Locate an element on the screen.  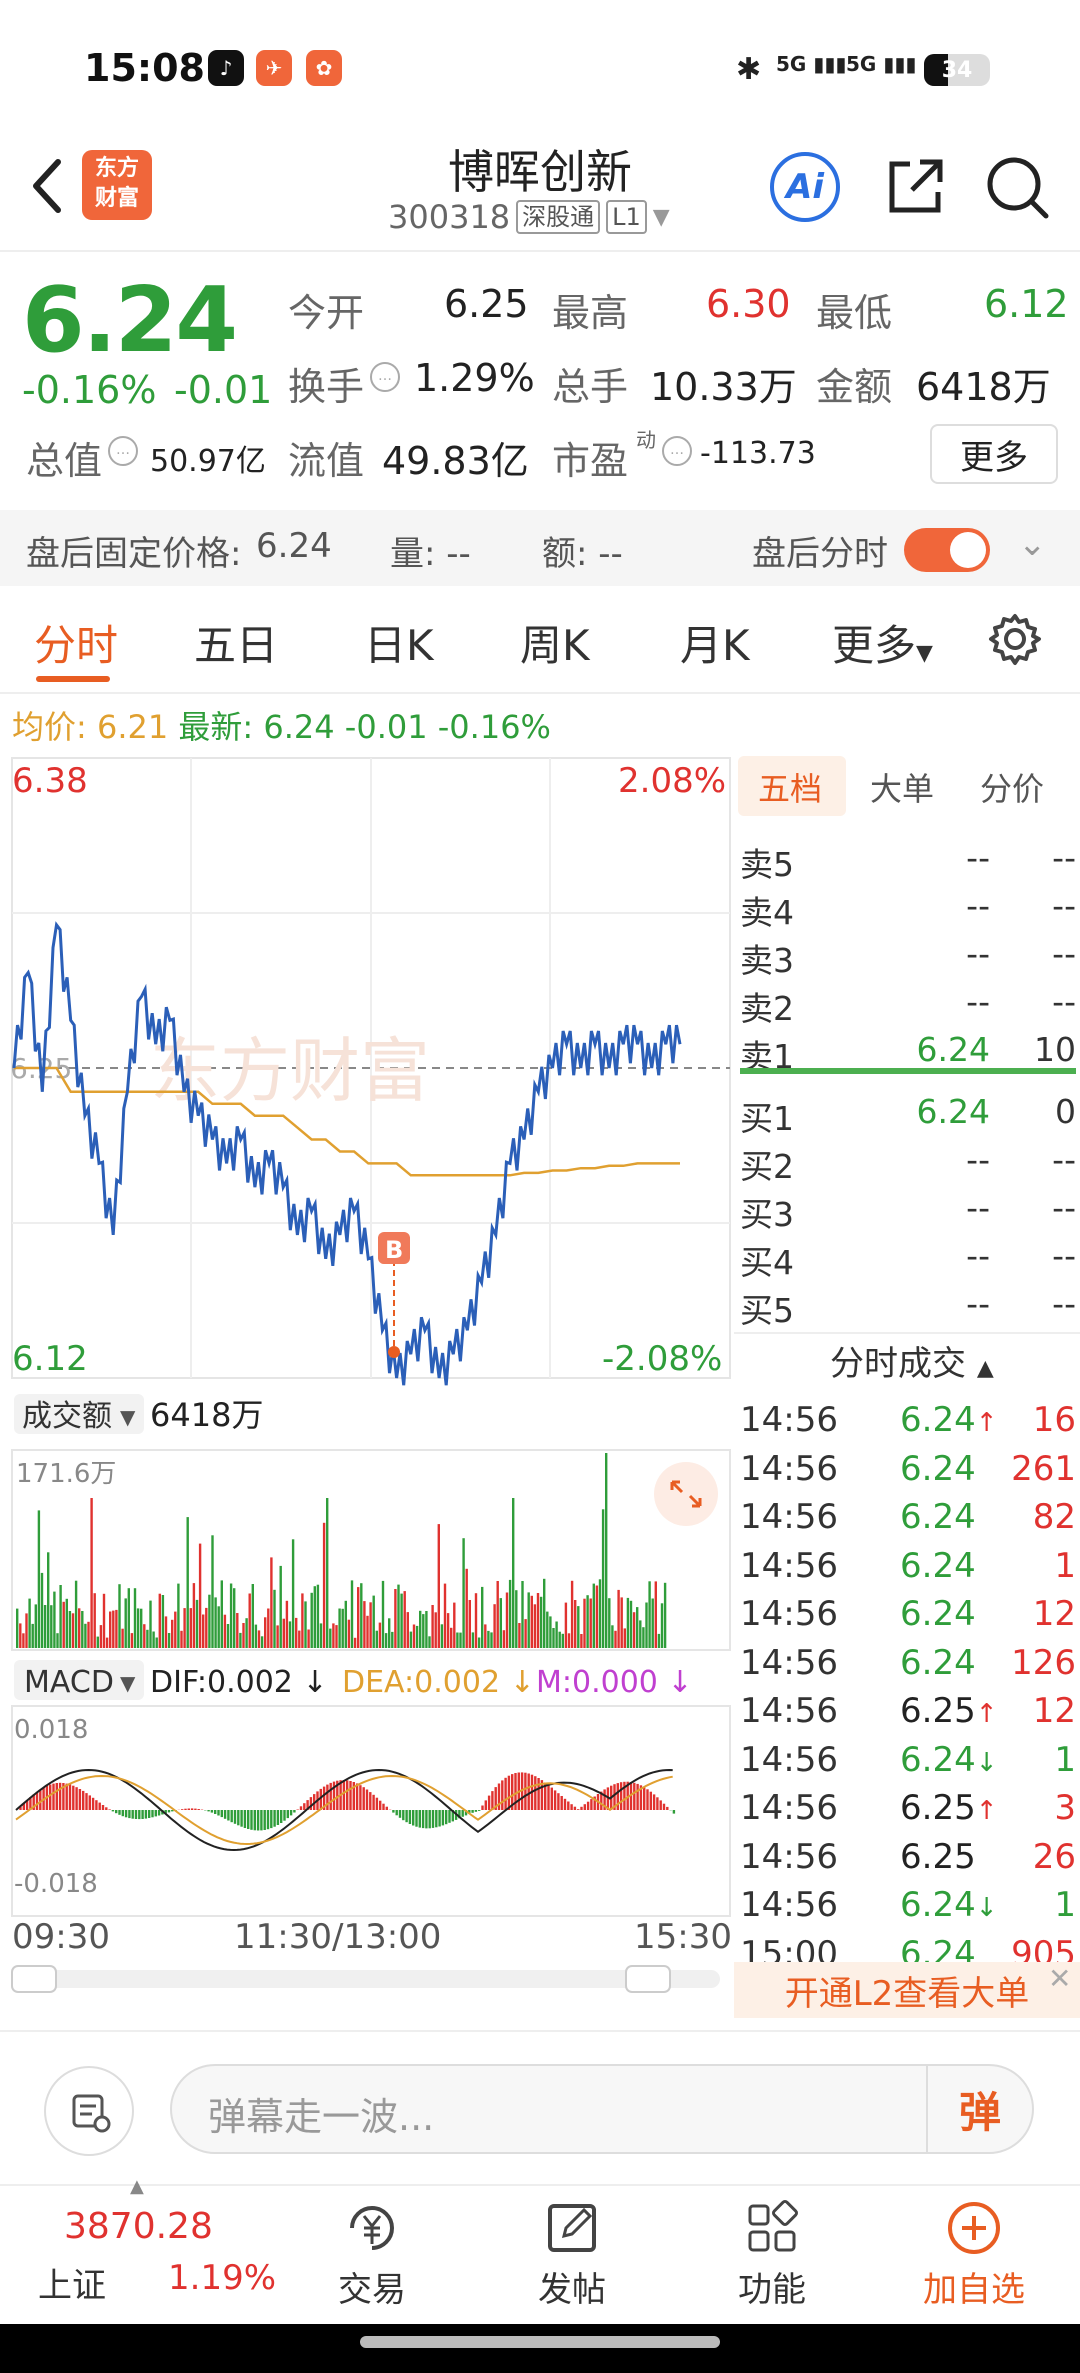
trade-volume: 1 is located at coordinates (1065, 1565).